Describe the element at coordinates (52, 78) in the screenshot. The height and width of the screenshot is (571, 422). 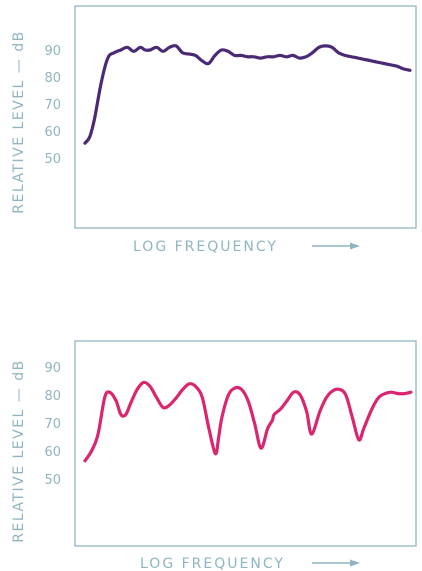
I see `chart-1-y-tick-80: 80` at that location.